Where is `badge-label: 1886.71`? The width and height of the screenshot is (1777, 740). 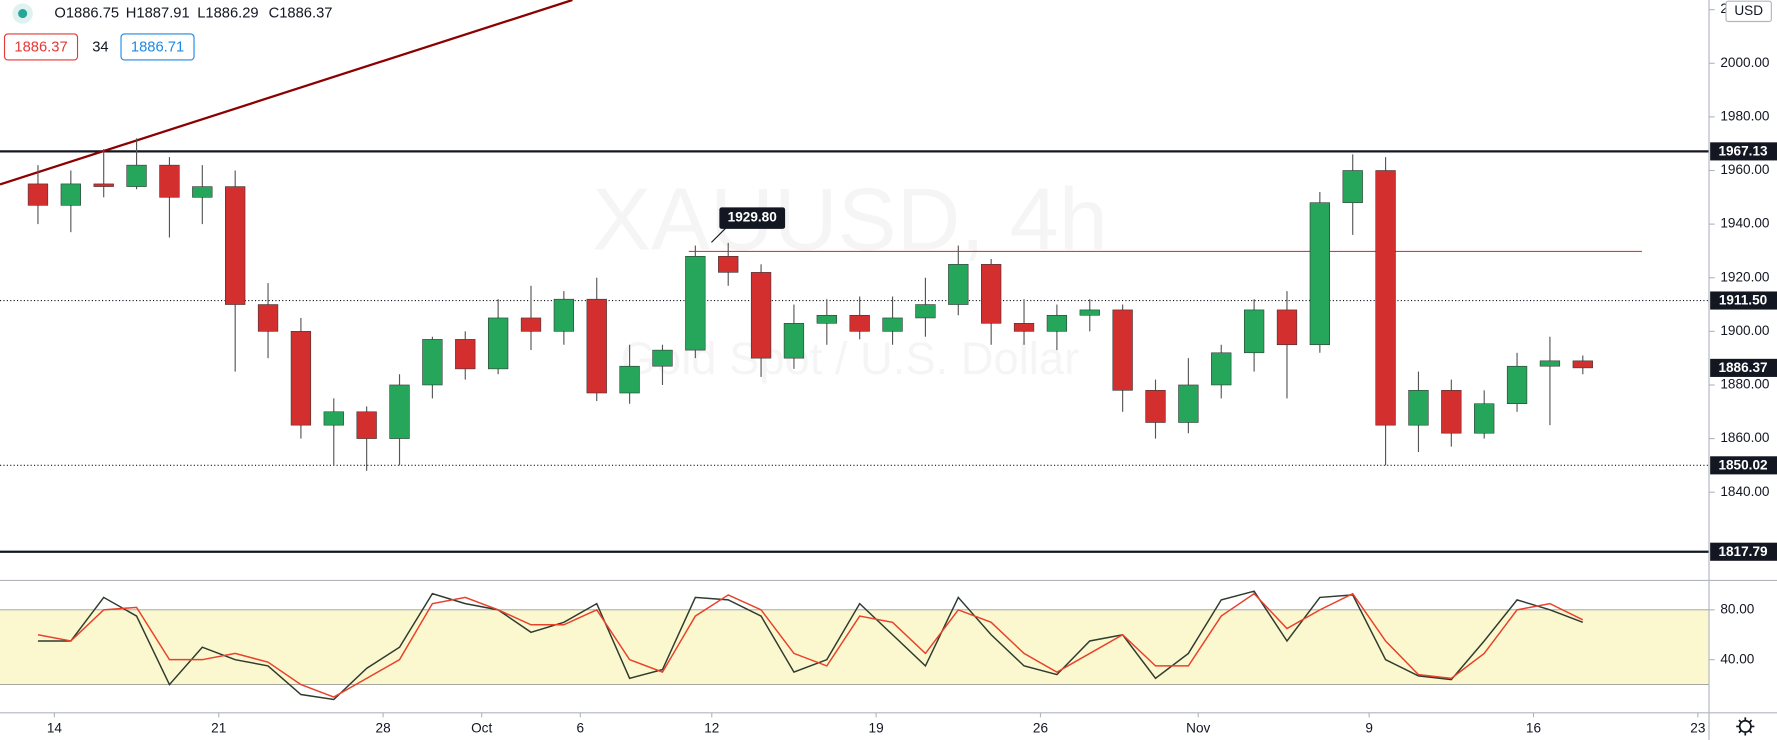 badge-label: 1886.71 is located at coordinates (157, 47).